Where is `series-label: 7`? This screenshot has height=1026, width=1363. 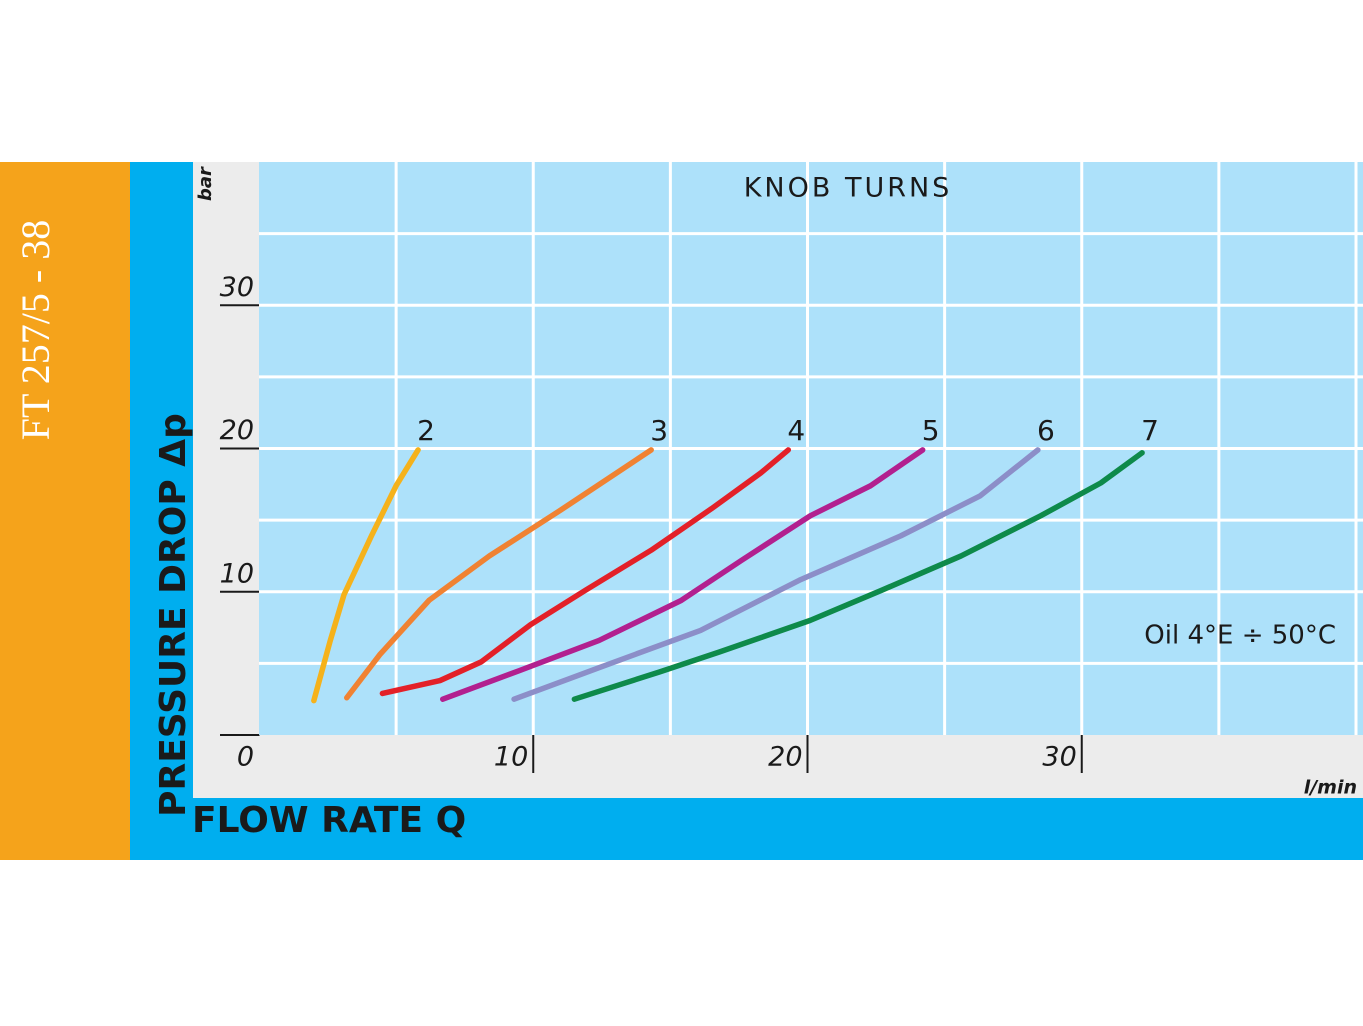 series-label: 7 is located at coordinates (1150, 430).